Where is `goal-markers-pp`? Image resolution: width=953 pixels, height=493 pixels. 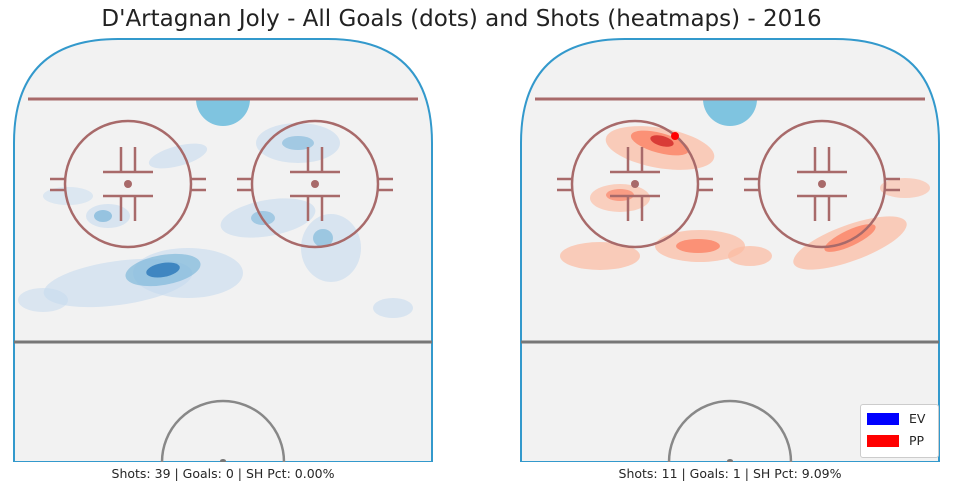 goal-markers-pp is located at coordinates (675, 136).